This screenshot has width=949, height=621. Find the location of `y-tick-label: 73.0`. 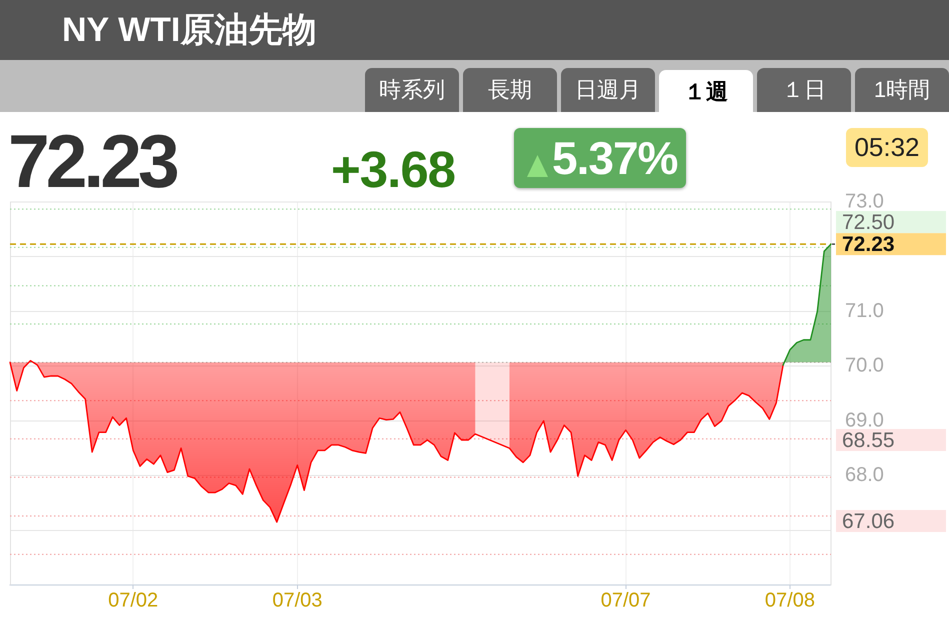

y-tick-label: 73.0 is located at coordinates (864, 201).